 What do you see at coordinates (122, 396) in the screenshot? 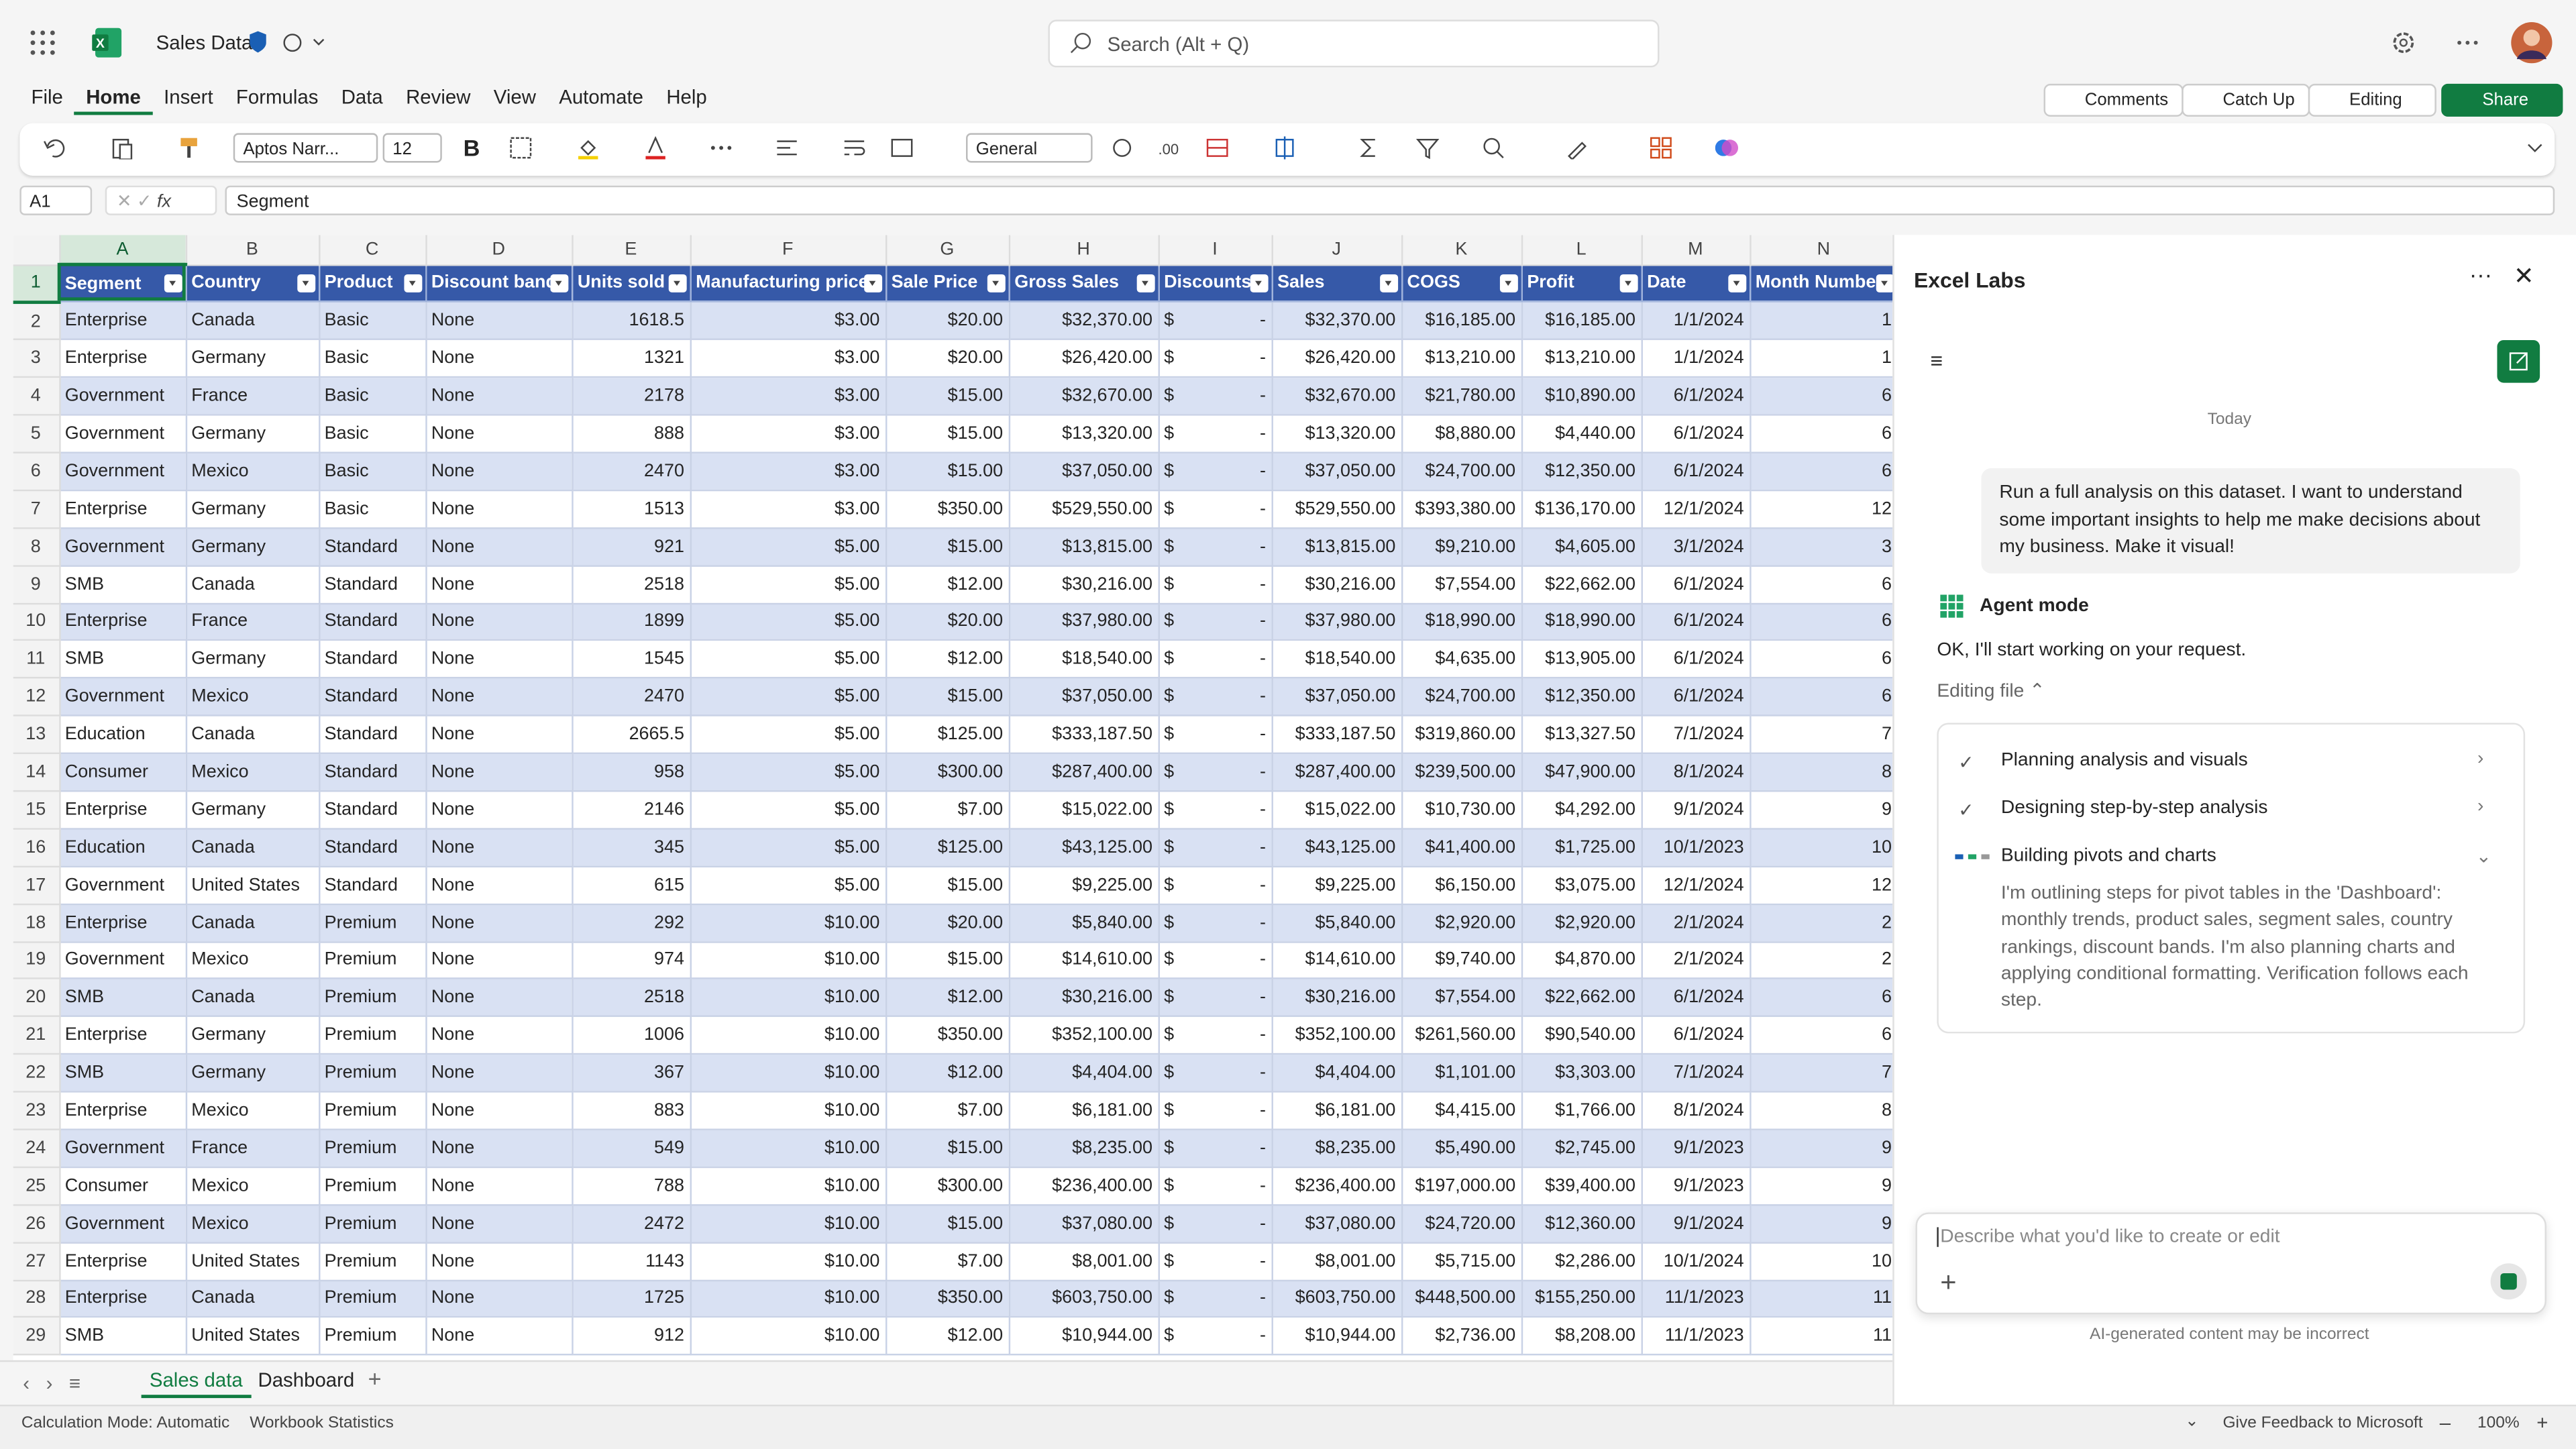
I see `cell: Government` at bounding box center [122, 396].